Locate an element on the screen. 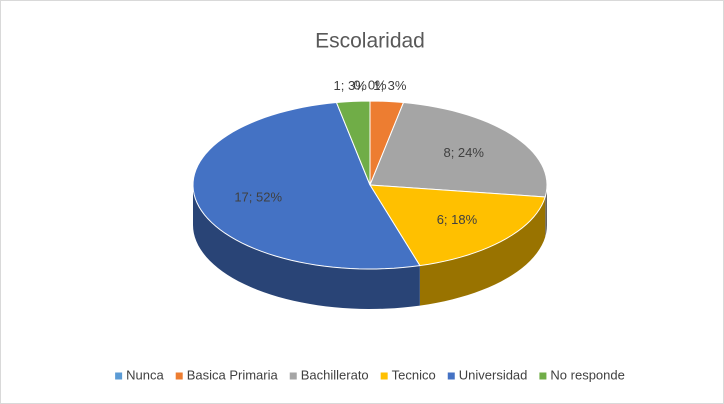  legend-label: Nunca is located at coordinates (145, 374).